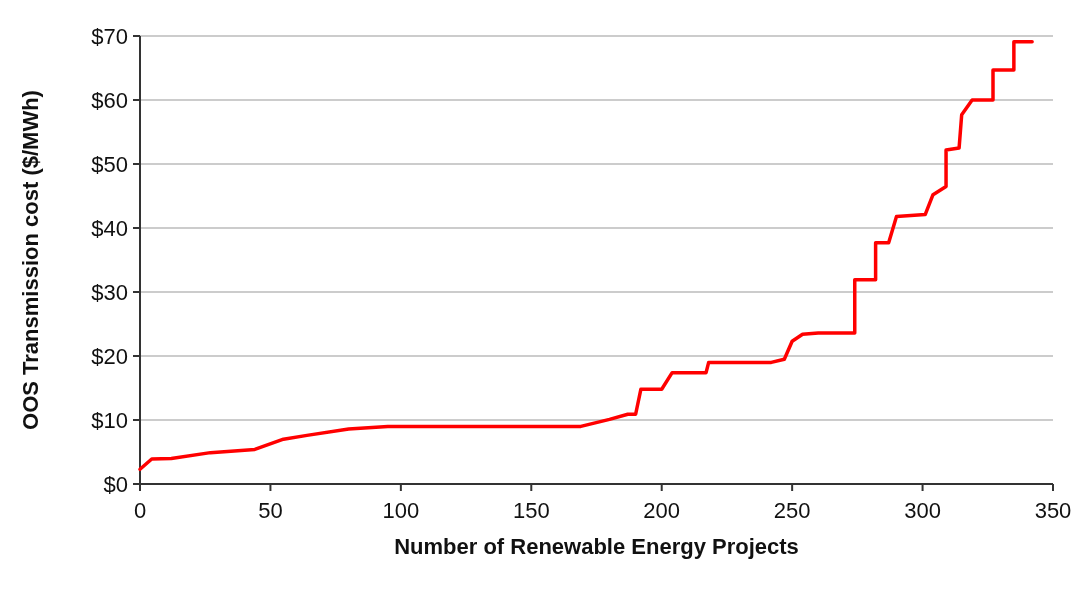  Describe the element at coordinates (115, 484) in the screenshot. I see `y-tick-label: $0` at that location.